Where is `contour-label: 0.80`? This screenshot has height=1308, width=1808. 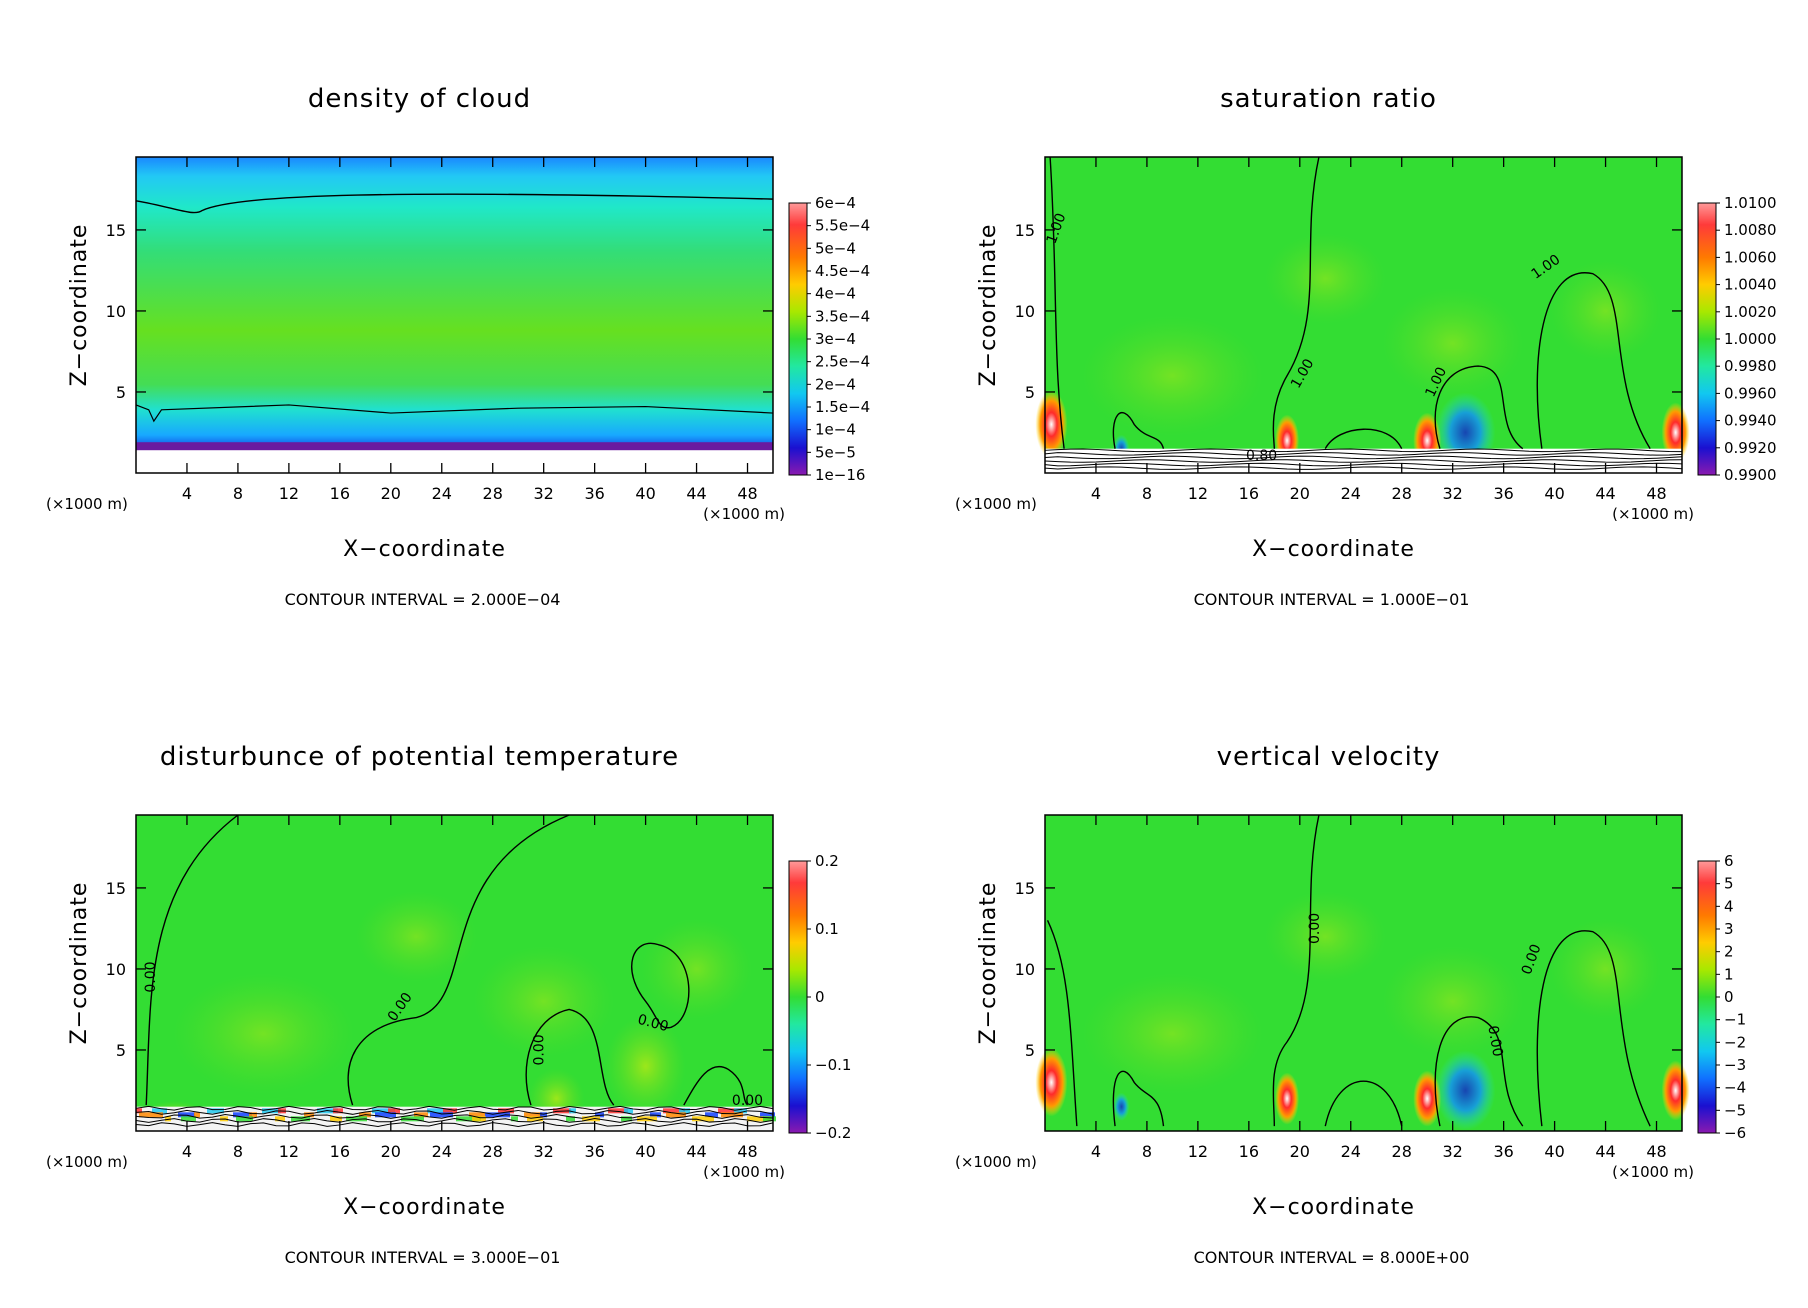
contour-label: 0.80 is located at coordinates (1261, 456).